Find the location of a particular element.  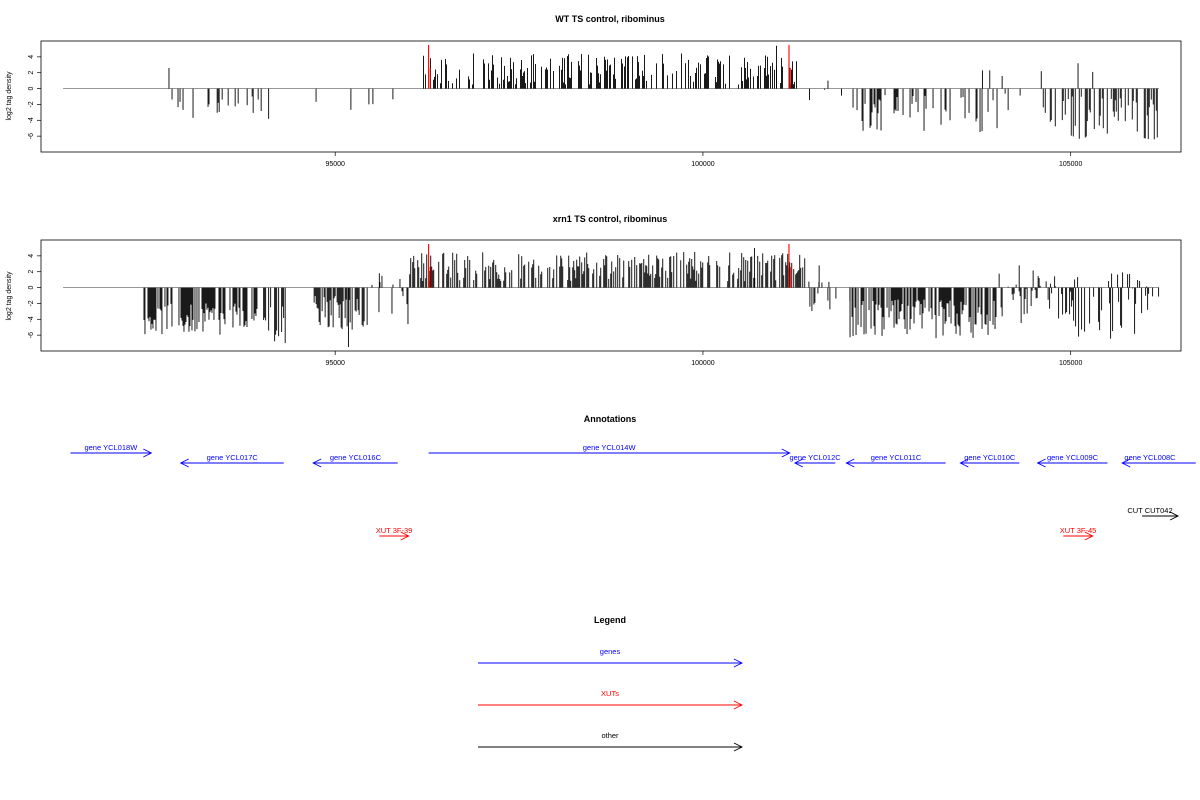

annotation-feature: gene YCL014W is located at coordinates (609, 450).